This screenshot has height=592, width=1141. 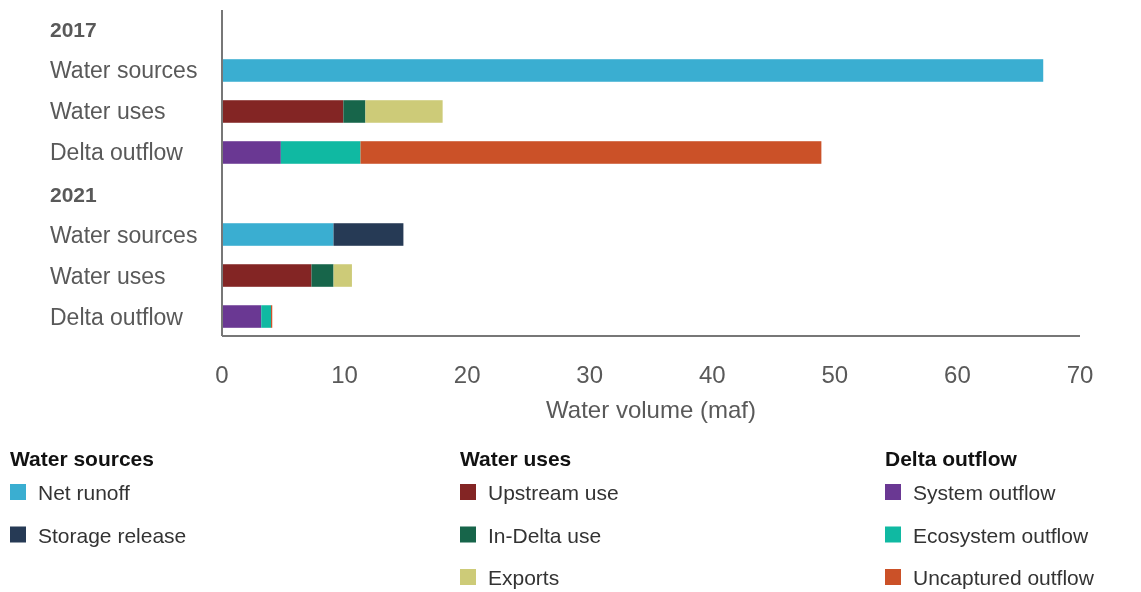 What do you see at coordinates (553, 492) in the screenshot?
I see `legend-label: Upstream use` at bounding box center [553, 492].